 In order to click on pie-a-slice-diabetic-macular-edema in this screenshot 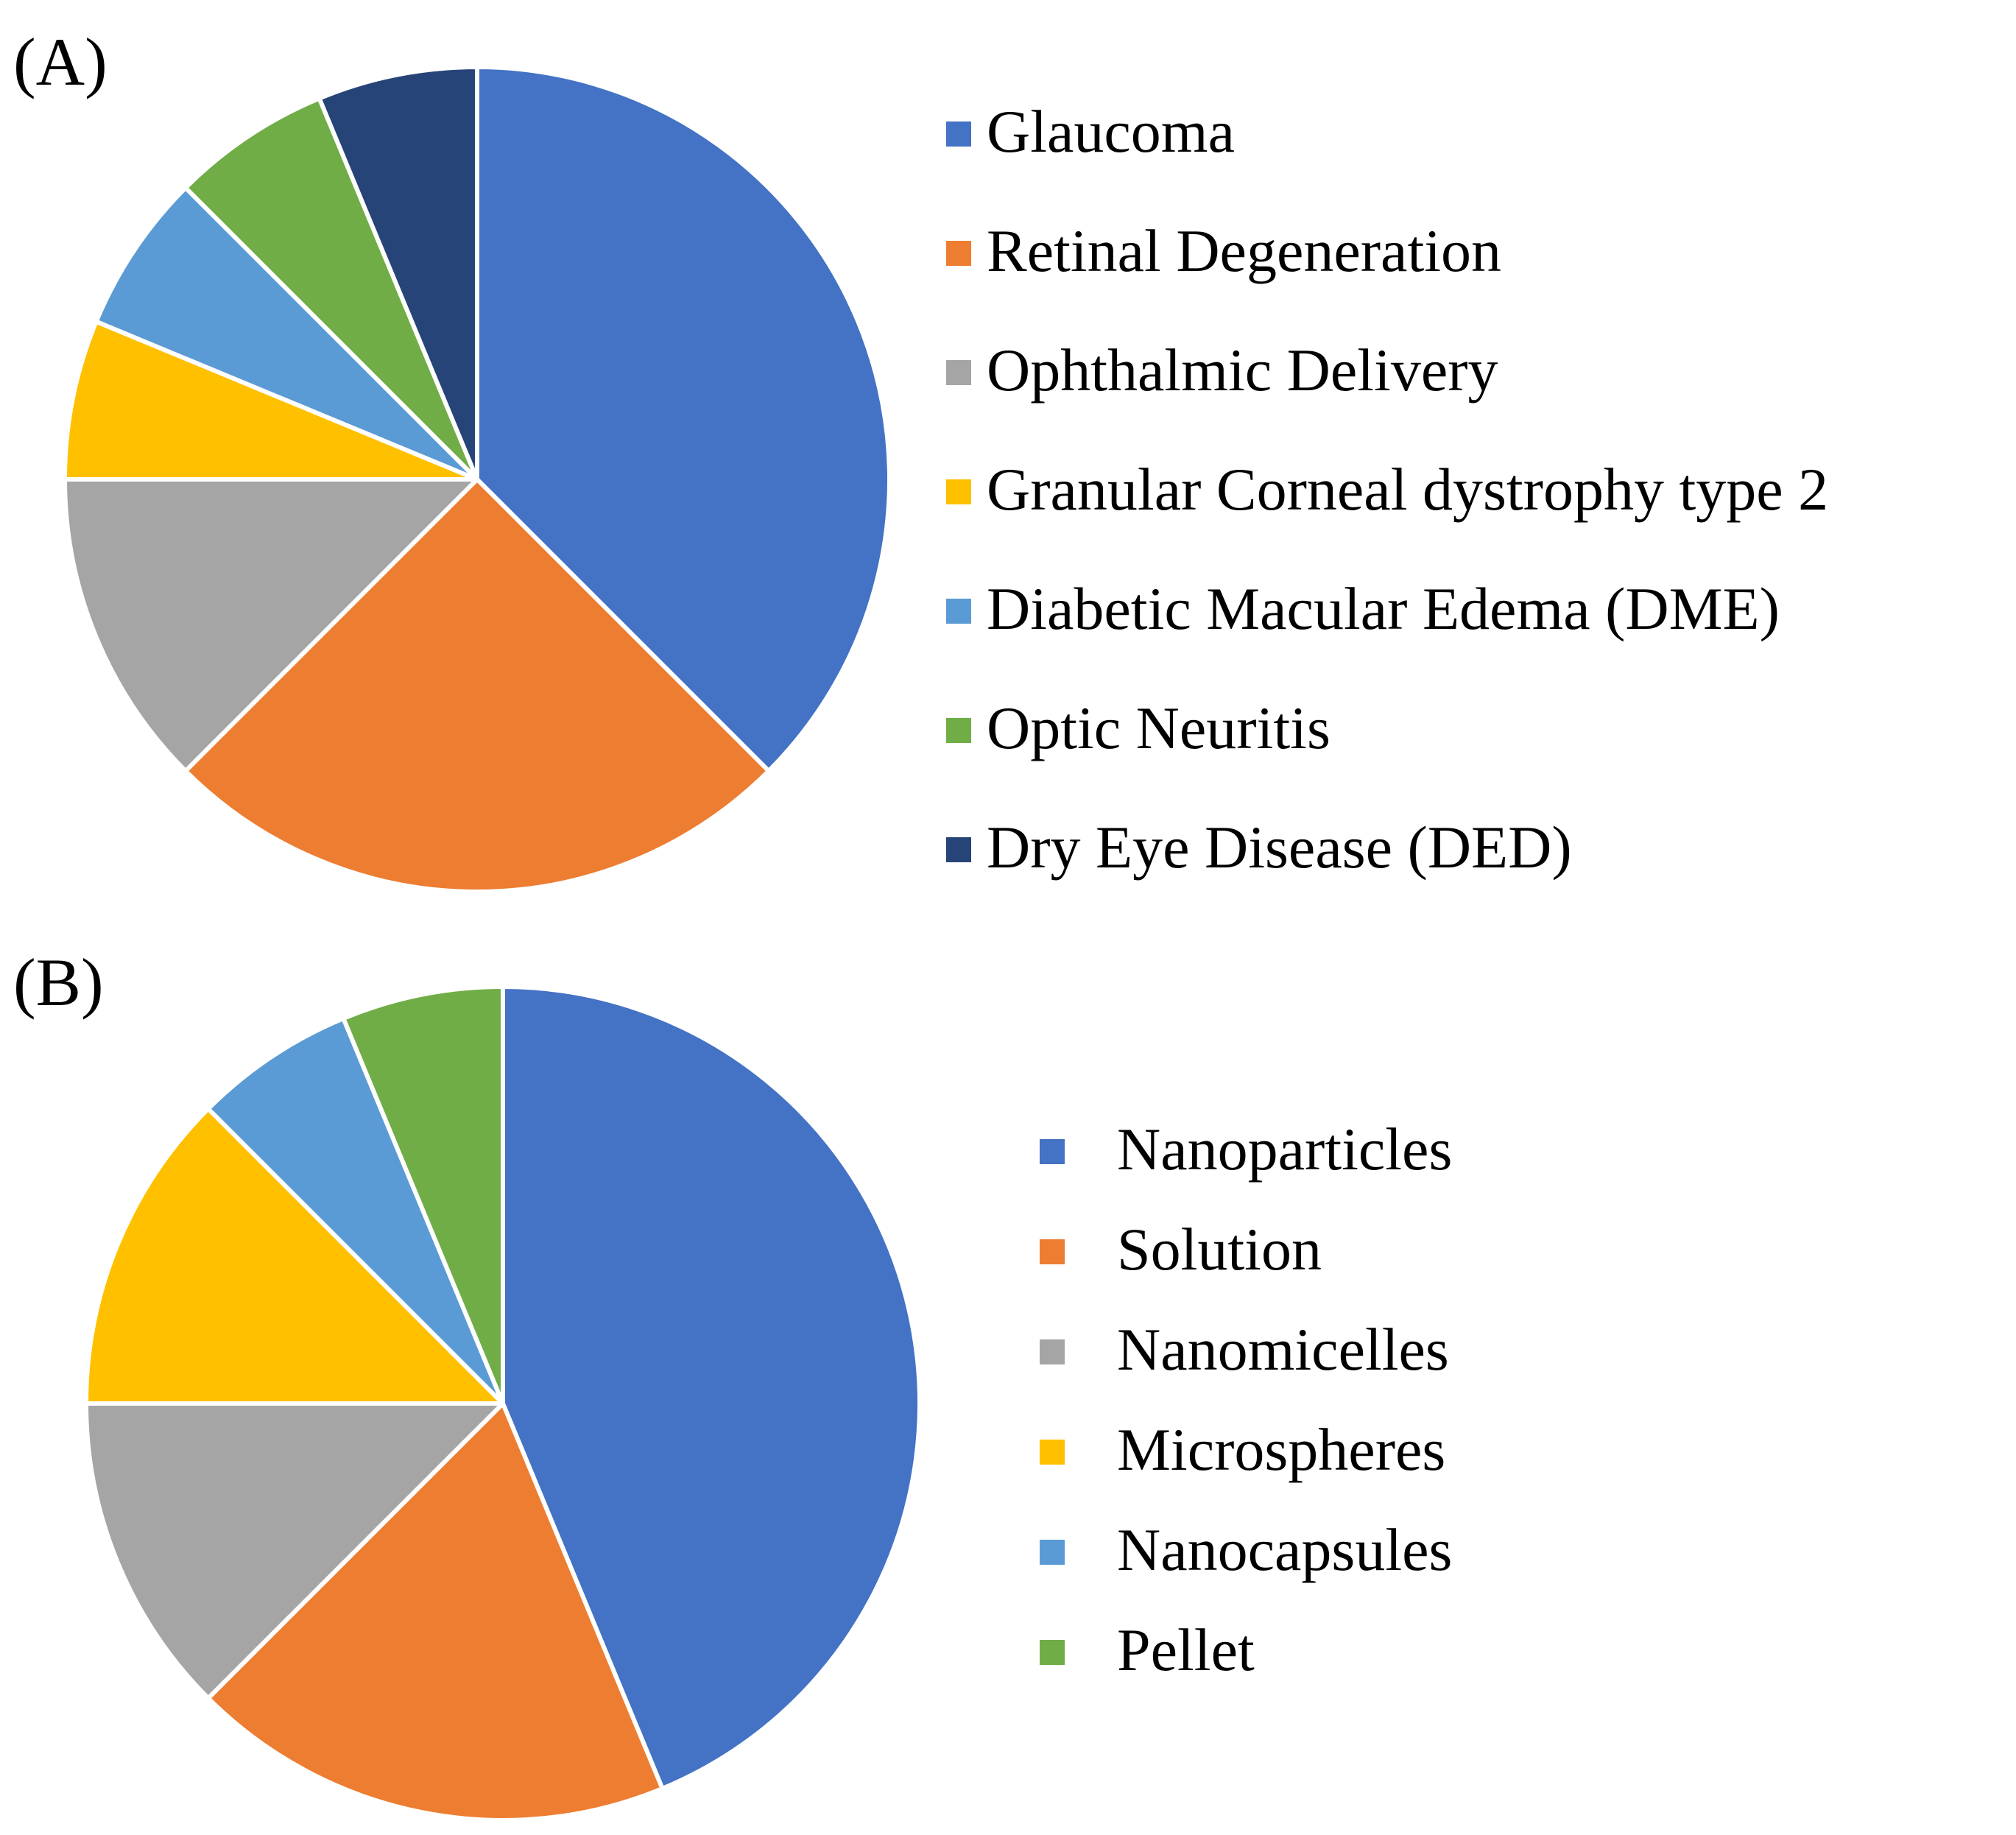, I will do `click(286, 334)`.